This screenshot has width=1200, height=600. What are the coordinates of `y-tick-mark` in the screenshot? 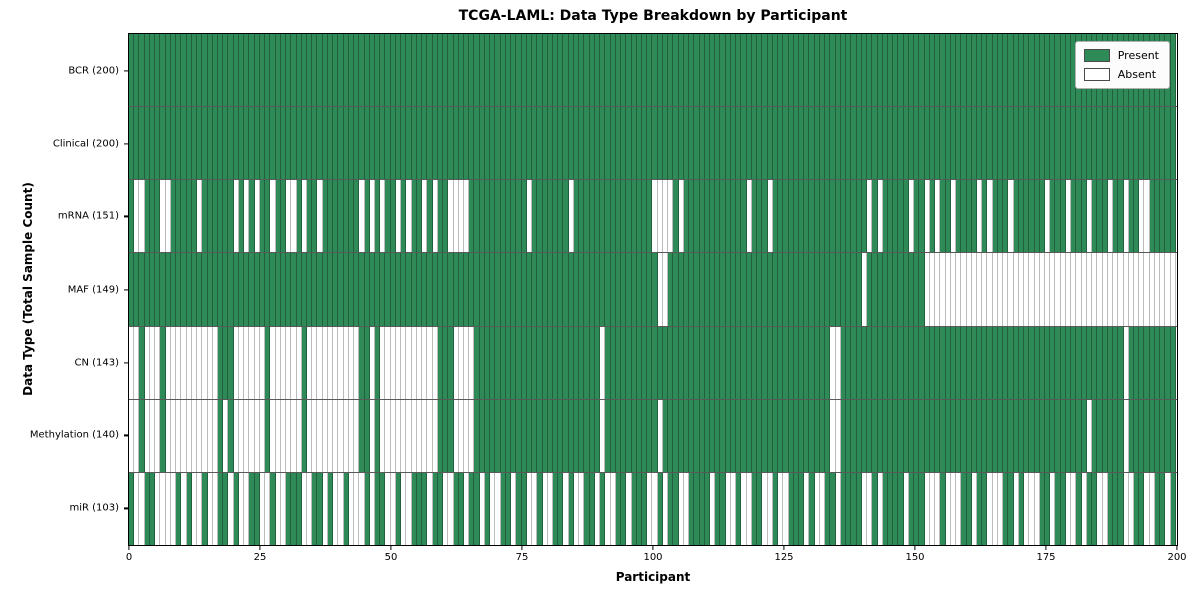 It's located at (126, 143).